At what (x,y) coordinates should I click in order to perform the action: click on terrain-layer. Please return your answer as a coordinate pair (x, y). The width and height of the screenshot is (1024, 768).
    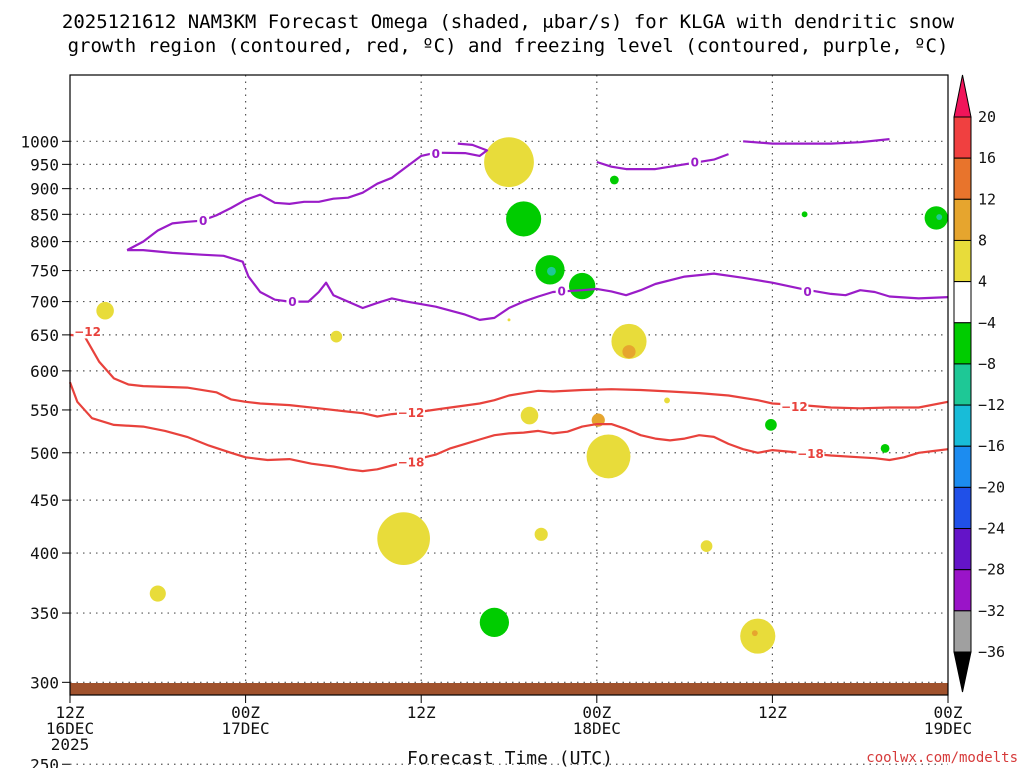
    Looking at the image, I should click on (509, 689).